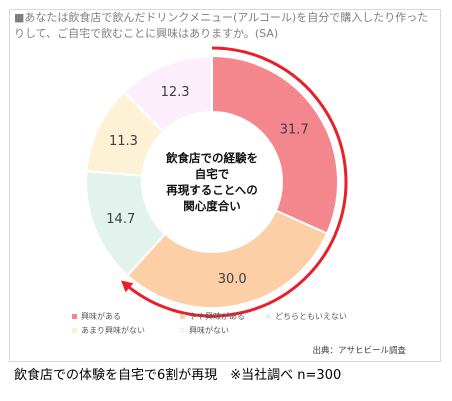 The width and height of the screenshot is (452, 401). What do you see at coordinates (209, 330) in the screenshot?
I see `legend-label: 興味がない` at bounding box center [209, 330].